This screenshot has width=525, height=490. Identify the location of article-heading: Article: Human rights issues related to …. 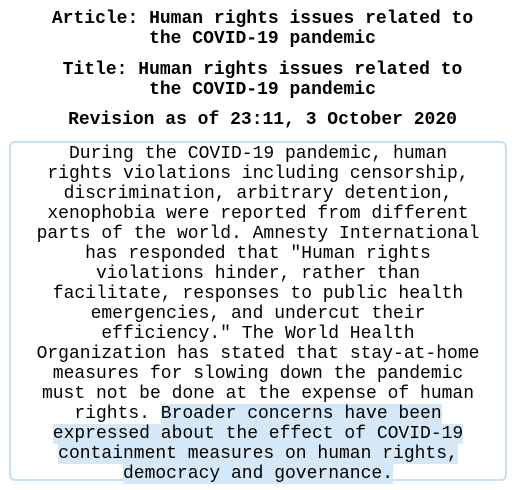
(262, 29).